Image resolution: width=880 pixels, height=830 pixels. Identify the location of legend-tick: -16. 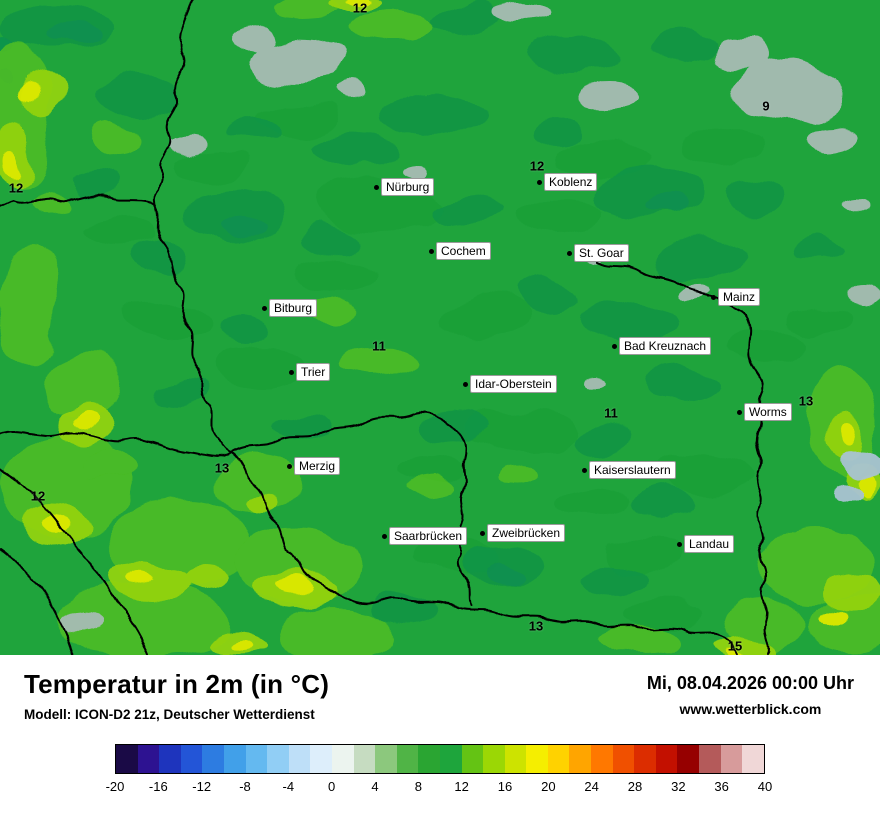
(158, 786).